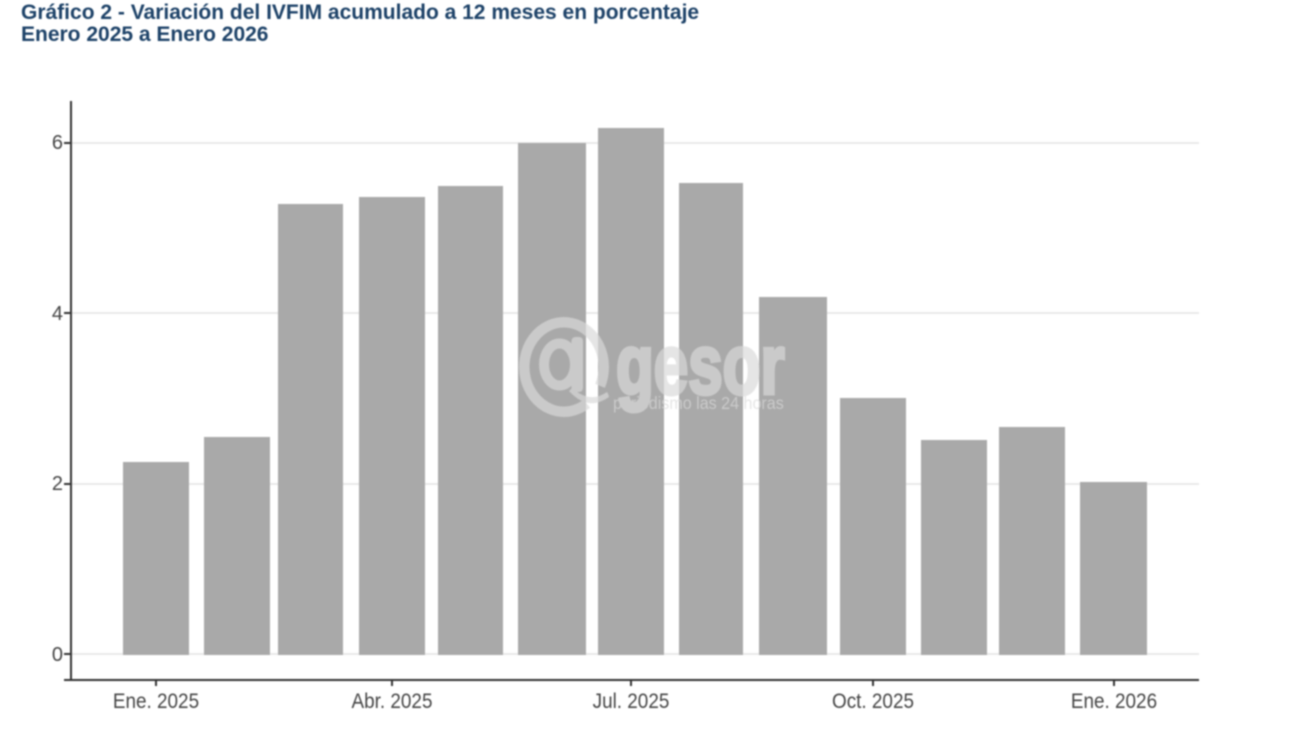  What do you see at coordinates (700, 364) in the screenshot?
I see `svg-text: gesor` at bounding box center [700, 364].